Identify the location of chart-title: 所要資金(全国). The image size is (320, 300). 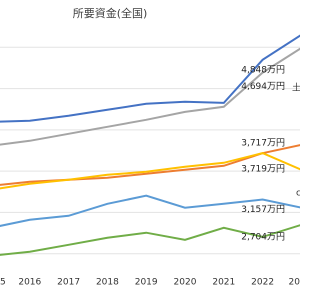
(110, 13).